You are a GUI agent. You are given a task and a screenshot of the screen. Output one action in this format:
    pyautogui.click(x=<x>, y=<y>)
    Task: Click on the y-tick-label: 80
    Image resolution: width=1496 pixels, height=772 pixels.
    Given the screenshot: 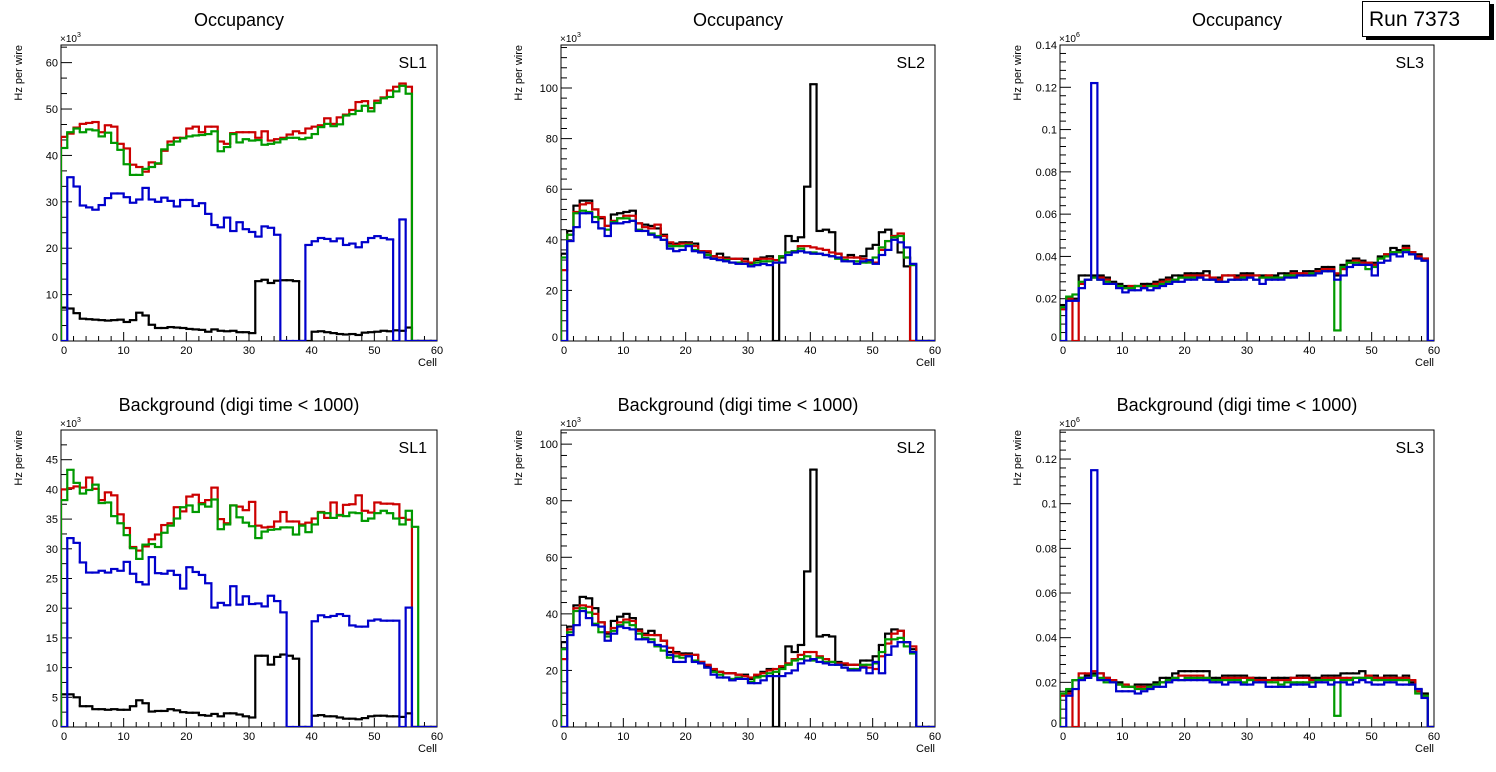 What is the action you would take?
    pyautogui.click(x=552, y=502)
    